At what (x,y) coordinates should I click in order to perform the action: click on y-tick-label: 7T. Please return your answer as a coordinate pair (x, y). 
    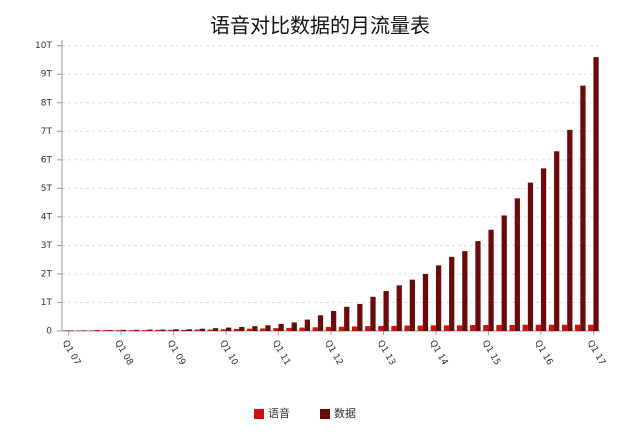
    Looking at the image, I should click on (47, 132).